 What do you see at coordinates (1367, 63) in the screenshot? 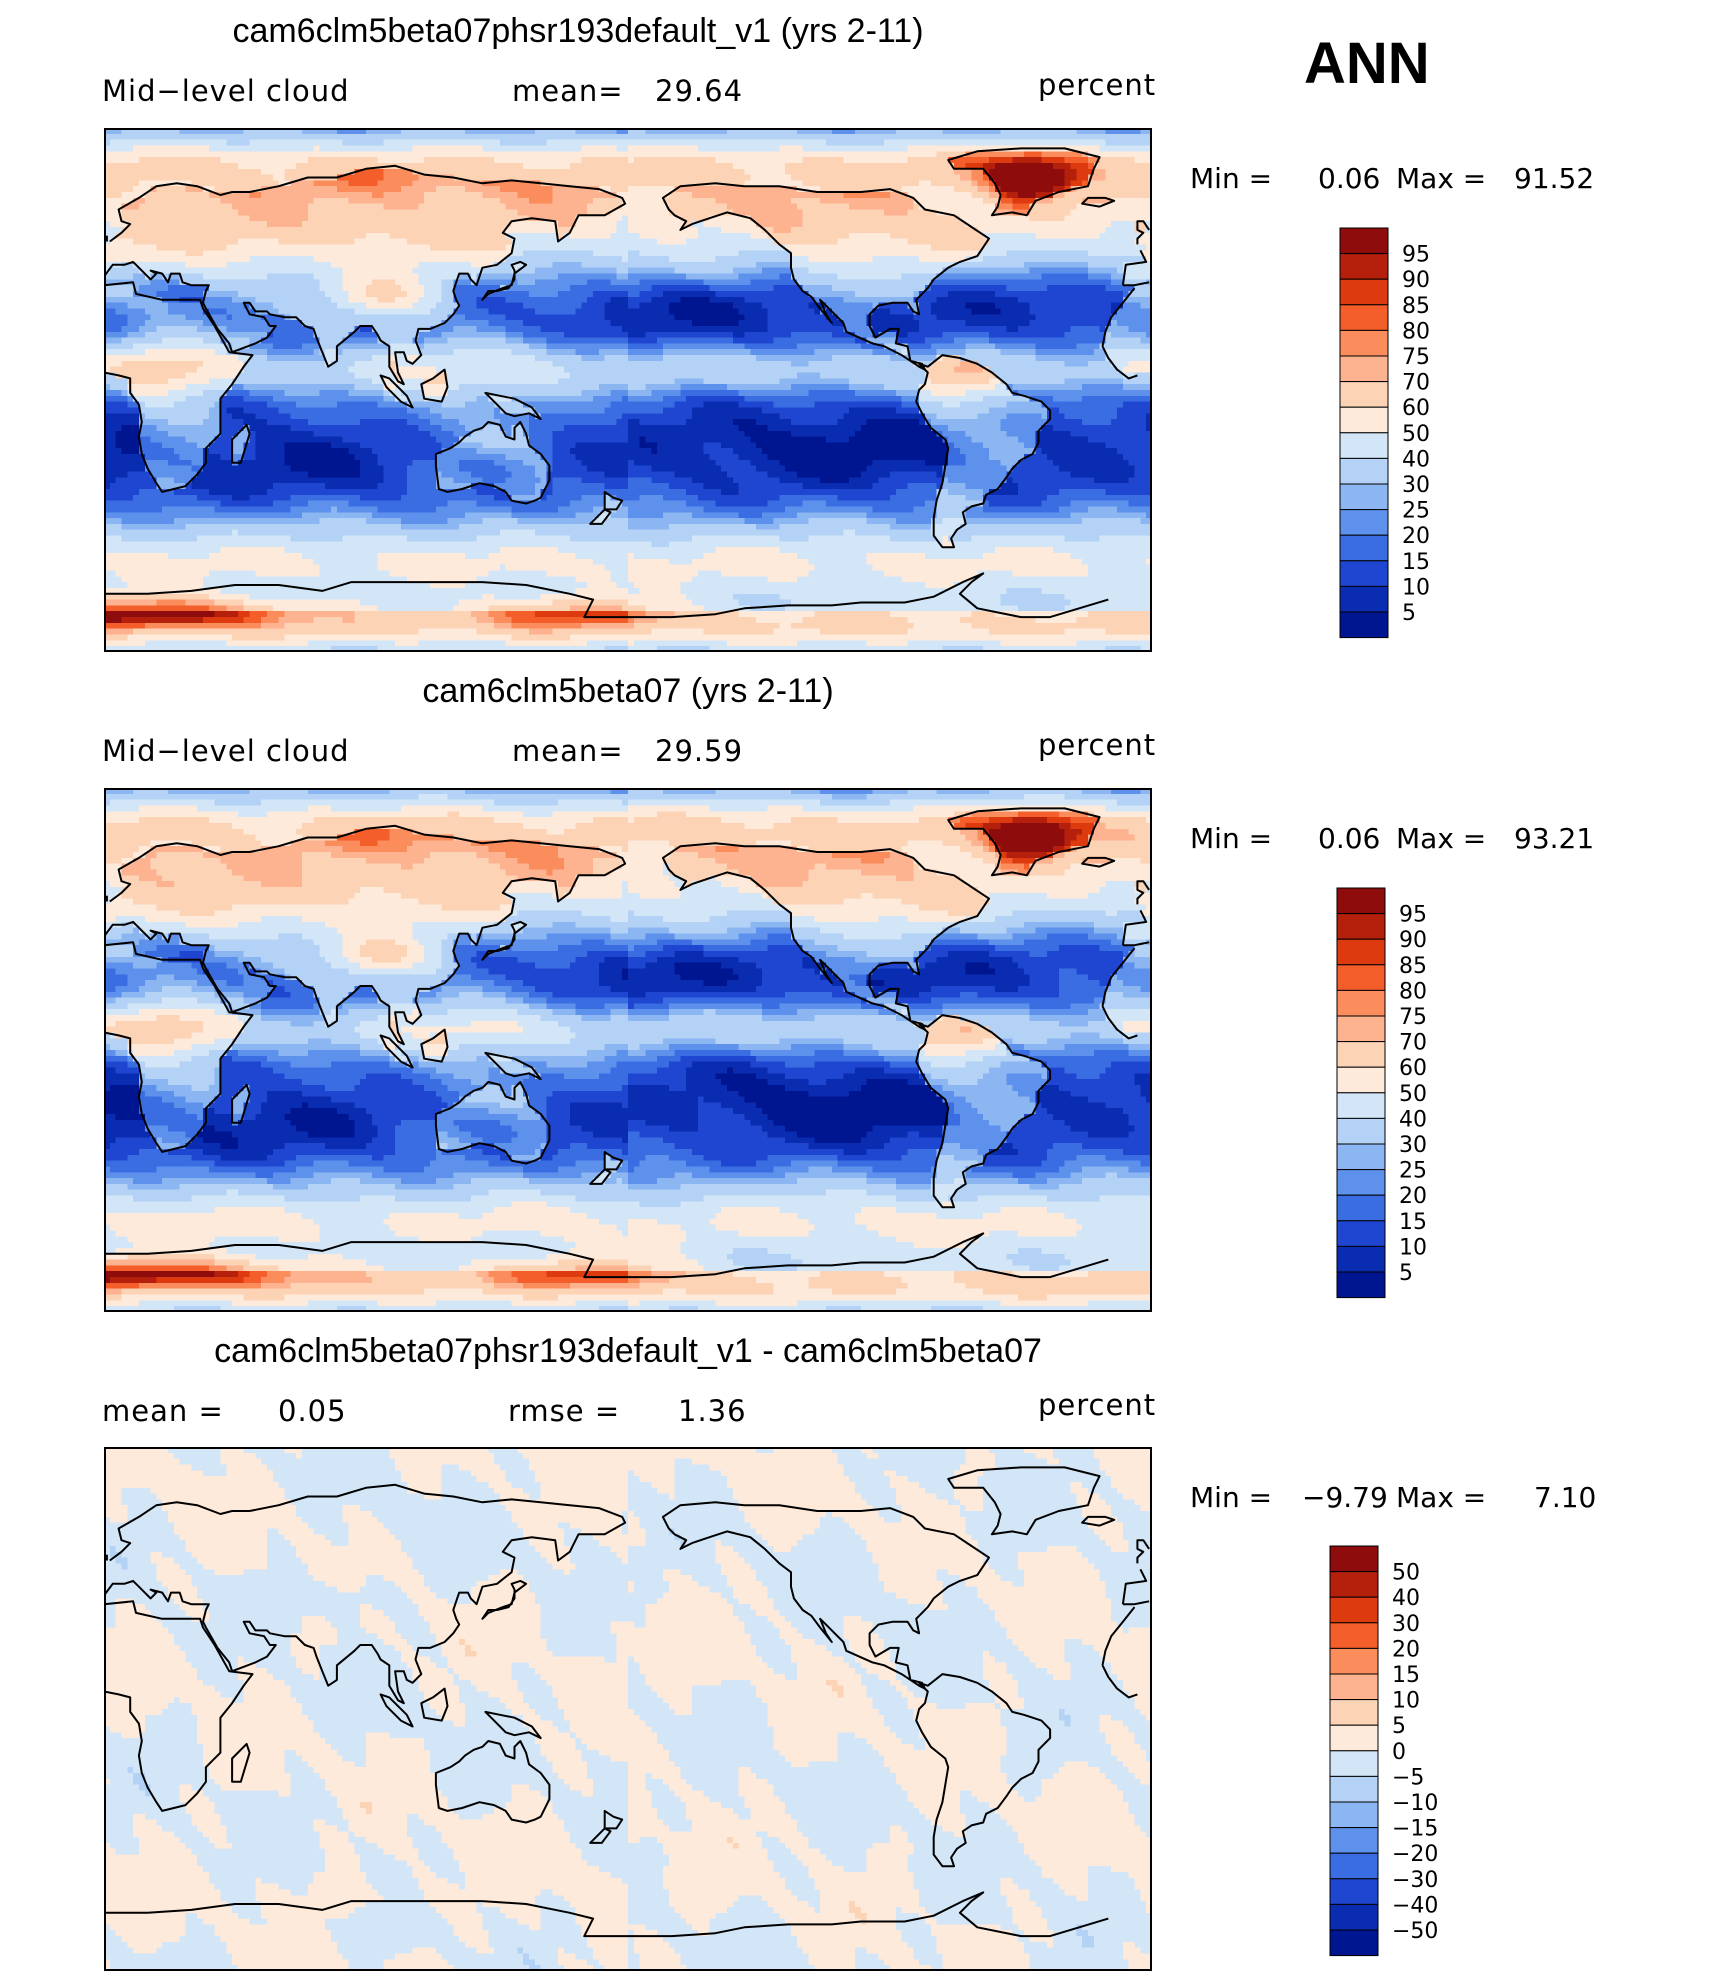
I see `season-label: ANN` at bounding box center [1367, 63].